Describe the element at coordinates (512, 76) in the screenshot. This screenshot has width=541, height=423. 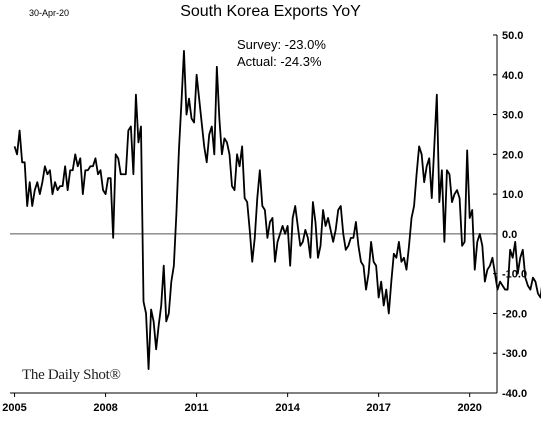
I see `y-tick-label: 40.0` at that location.